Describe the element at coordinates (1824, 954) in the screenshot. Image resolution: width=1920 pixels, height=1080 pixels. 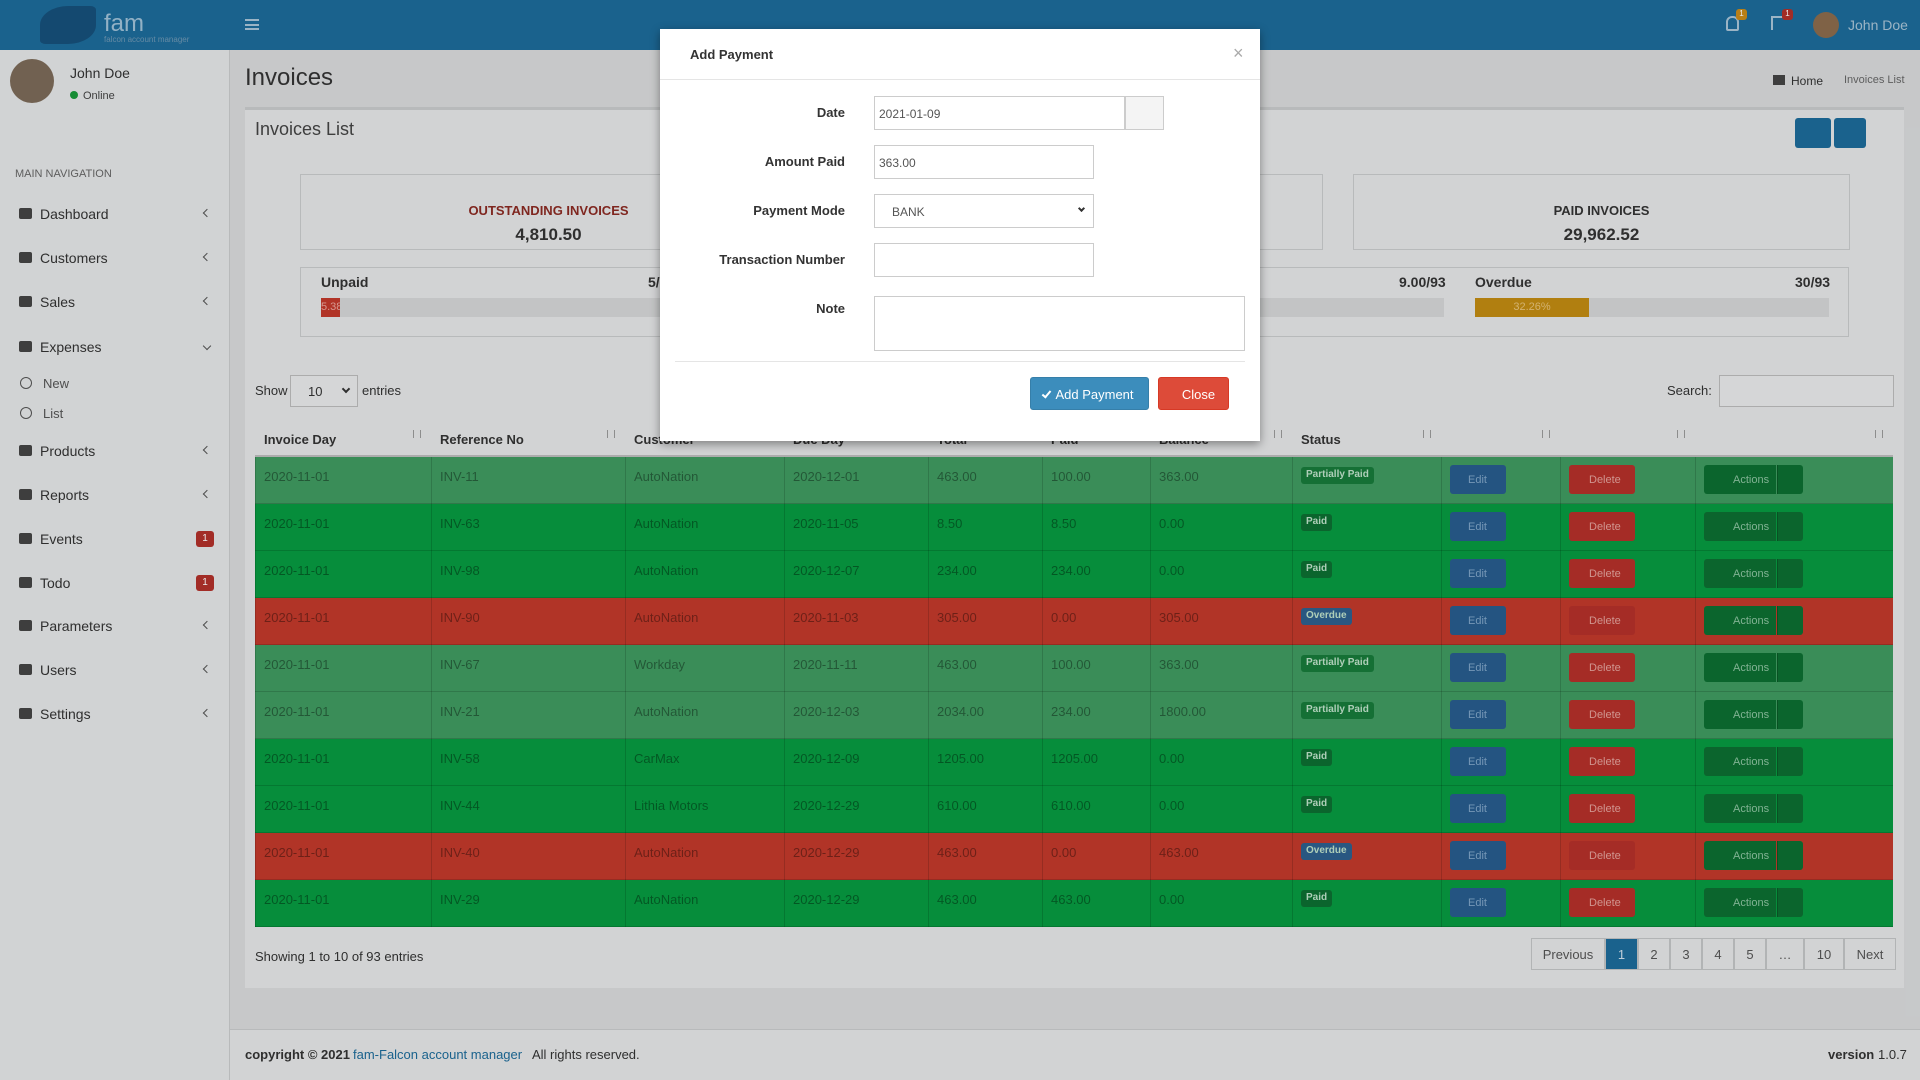
I see `page-button: 10` at that location.